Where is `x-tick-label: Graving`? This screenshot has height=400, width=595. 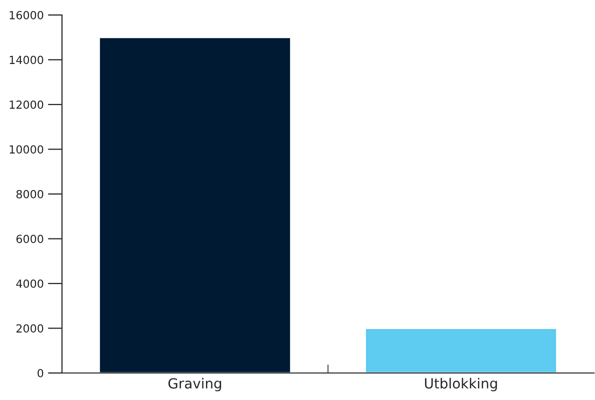 x-tick-label: Graving is located at coordinates (195, 385).